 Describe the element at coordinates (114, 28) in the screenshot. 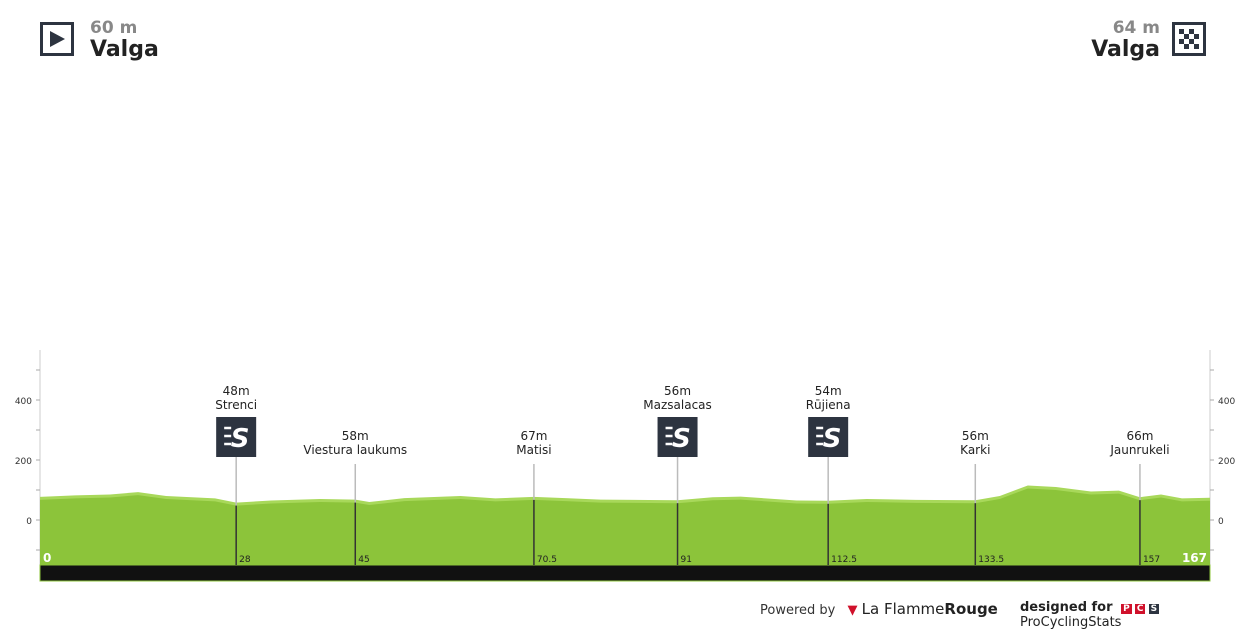

I see `start-altitude: 60 m` at that location.